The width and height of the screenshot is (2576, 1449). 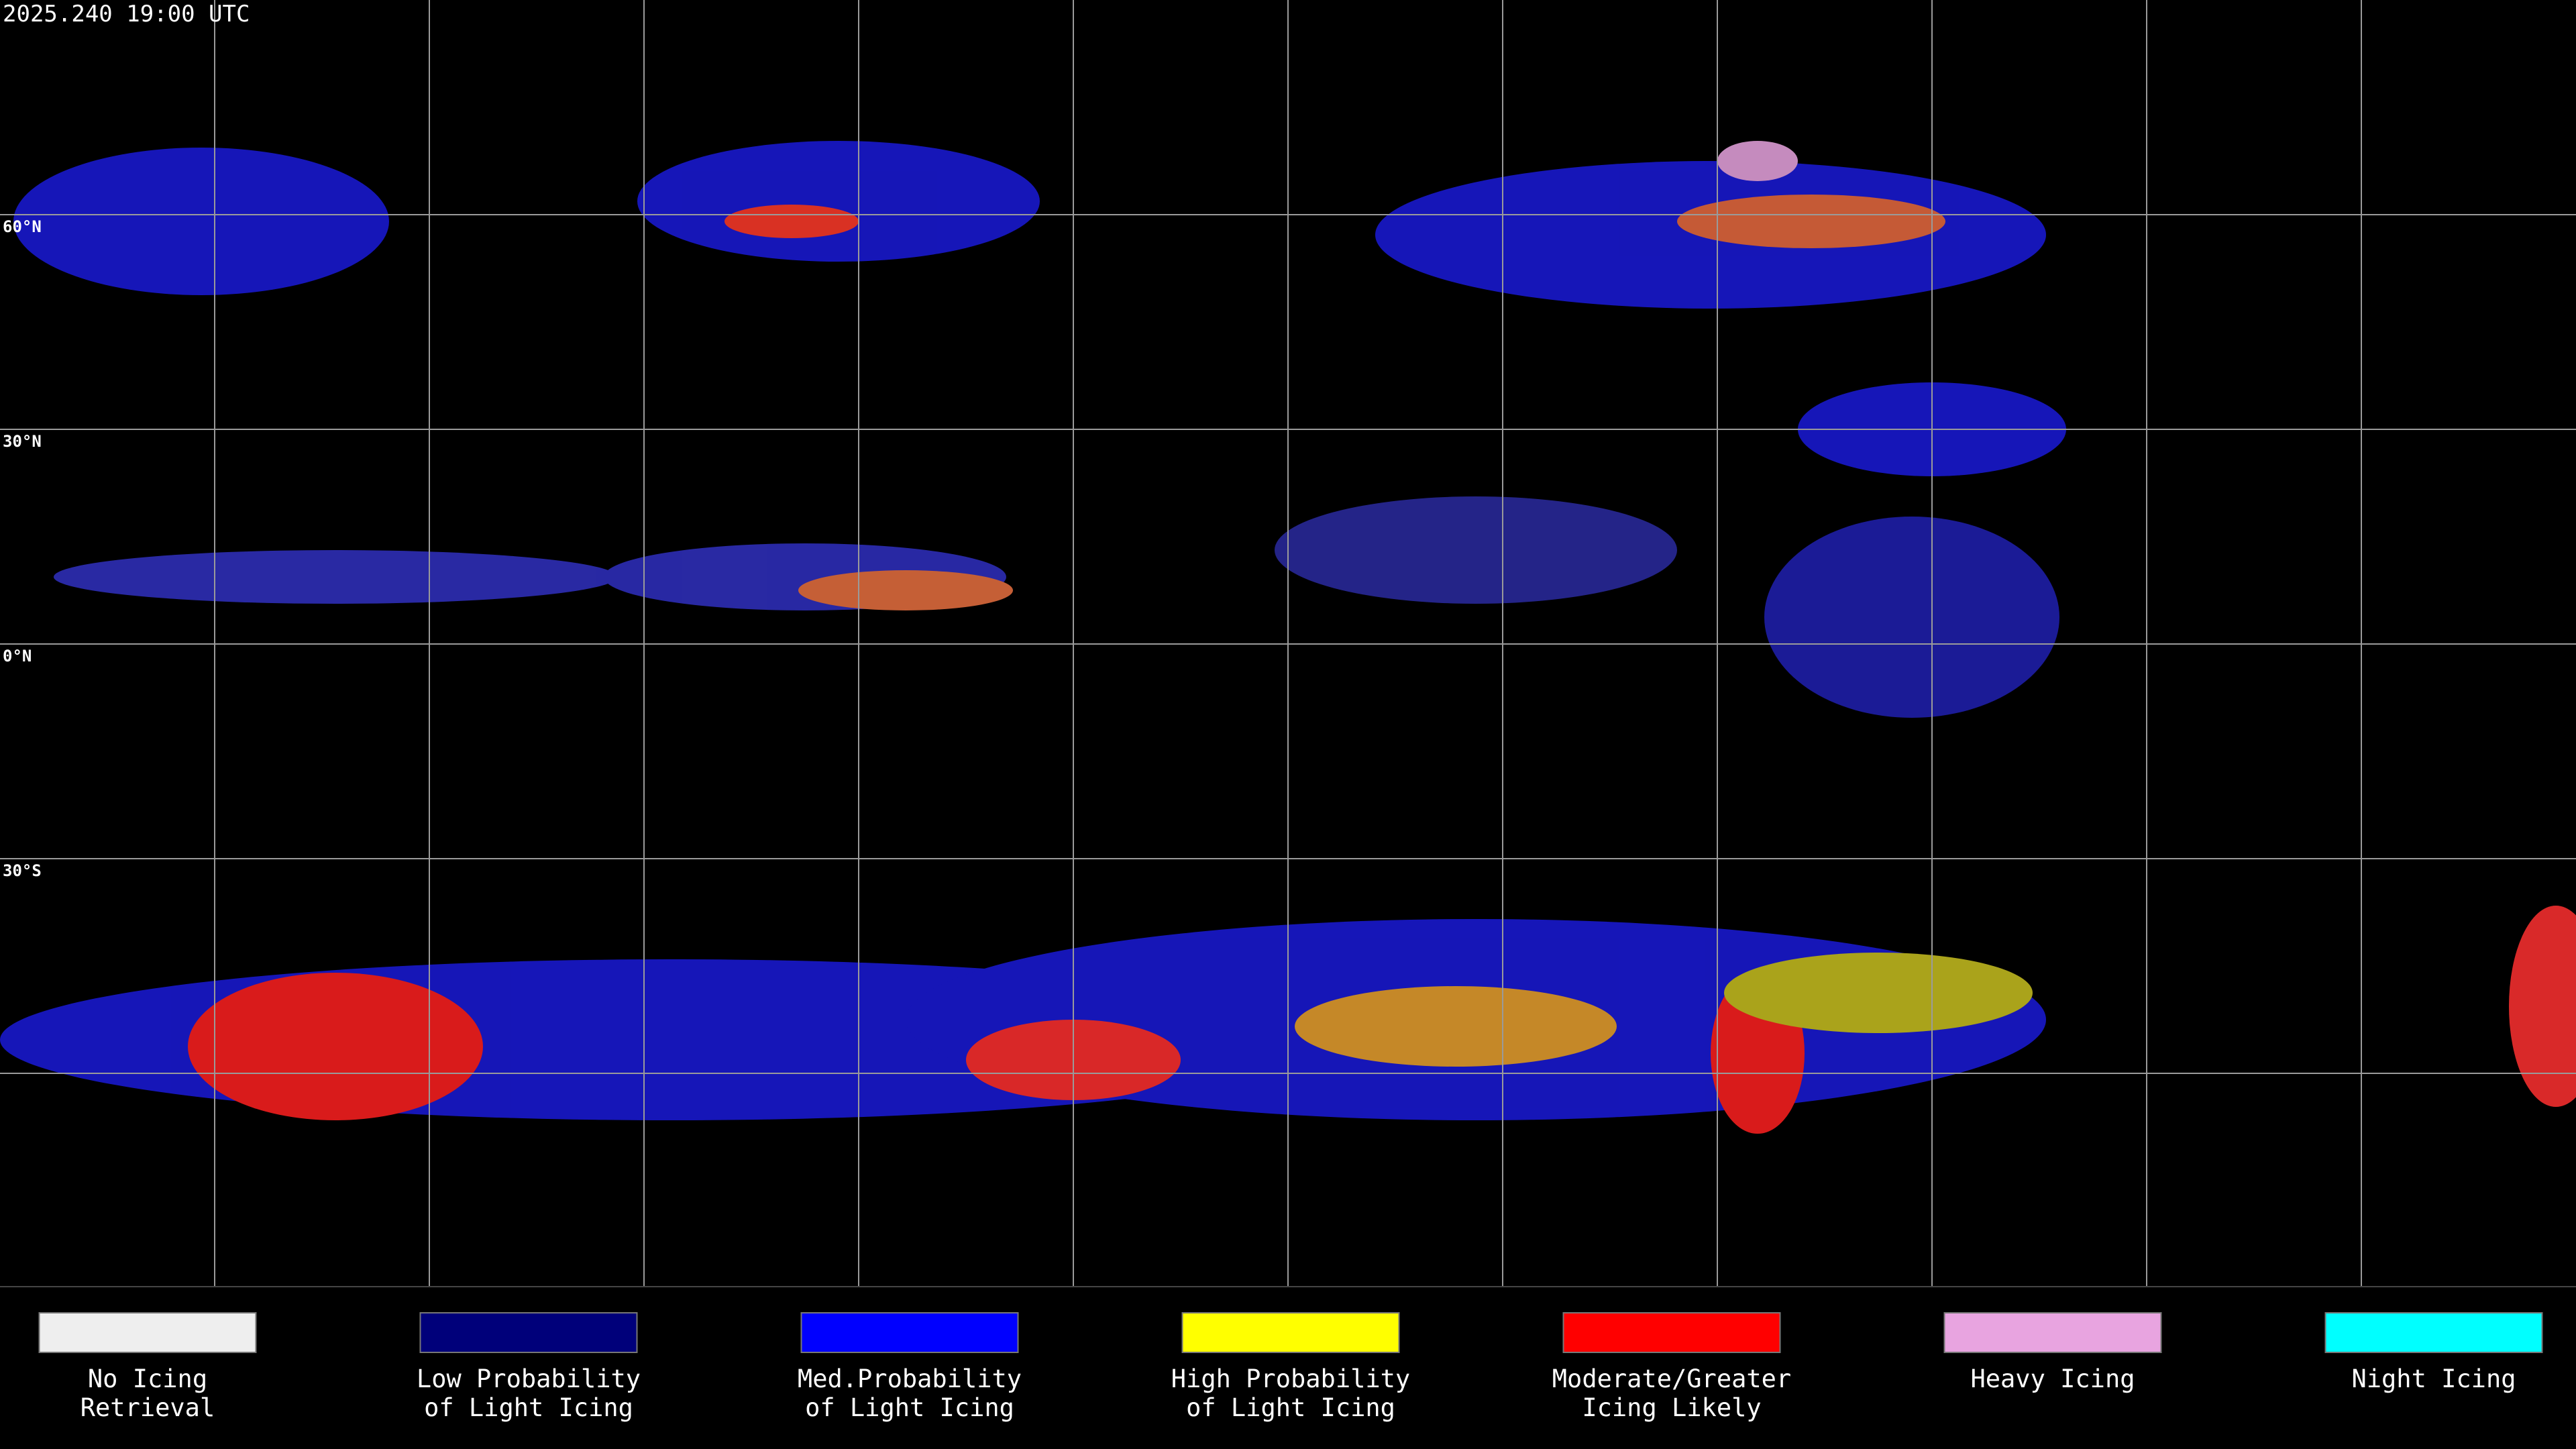 What do you see at coordinates (22, 870) in the screenshot?
I see `latitude-label: 30°S` at bounding box center [22, 870].